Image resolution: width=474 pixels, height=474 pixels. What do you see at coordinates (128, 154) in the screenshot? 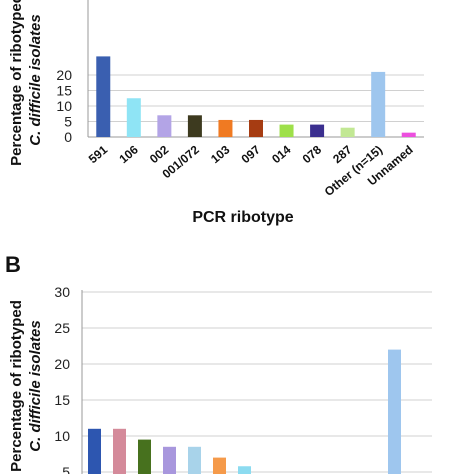
I see `panel-a-category-label: 106` at bounding box center [128, 154].